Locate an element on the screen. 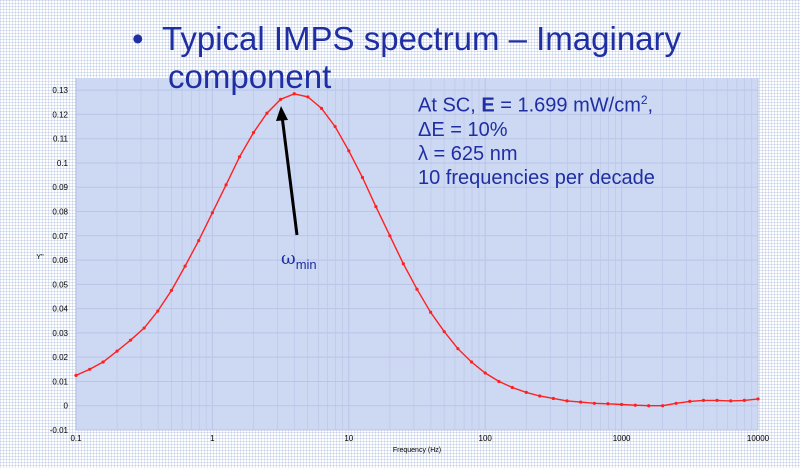 The height and width of the screenshot is (468, 800). y-axis-label: Y'' is located at coordinates (39, 257).